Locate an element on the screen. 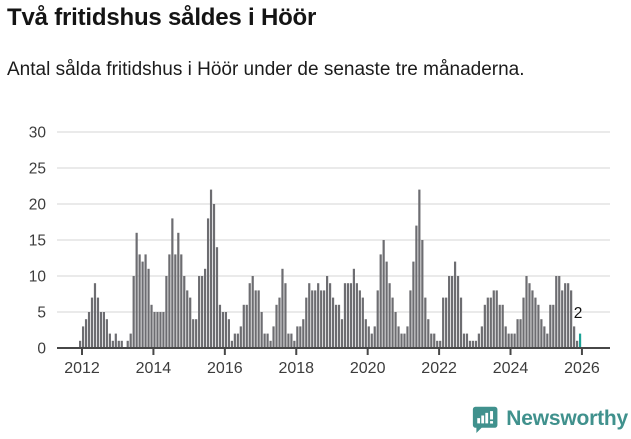  page-title: Två fritidshus såldes i Höör is located at coordinates (162, 17).